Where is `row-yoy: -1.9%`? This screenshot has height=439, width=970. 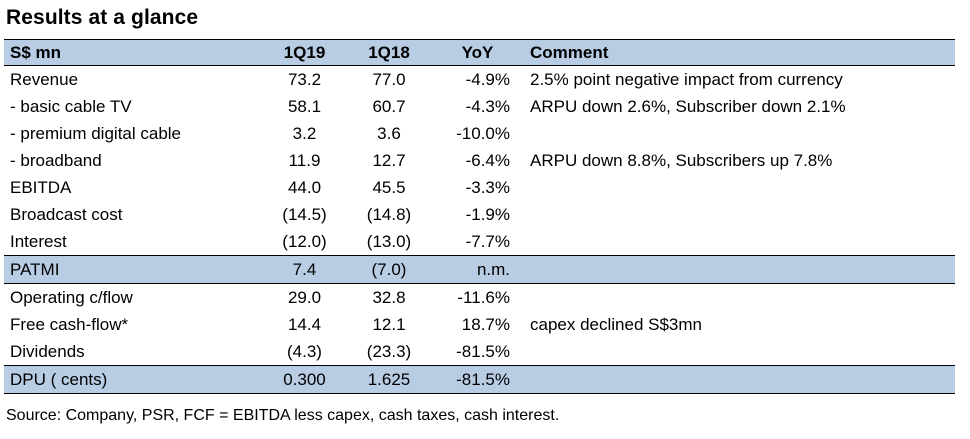
row-yoy: -1.9% is located at coordinates (487, 214).